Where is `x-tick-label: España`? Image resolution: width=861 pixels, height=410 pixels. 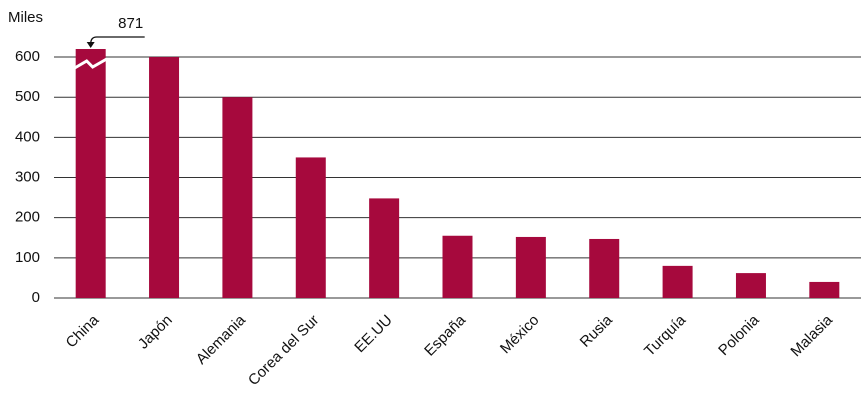
x-tick-label: España is located at coordinates (445, 335).